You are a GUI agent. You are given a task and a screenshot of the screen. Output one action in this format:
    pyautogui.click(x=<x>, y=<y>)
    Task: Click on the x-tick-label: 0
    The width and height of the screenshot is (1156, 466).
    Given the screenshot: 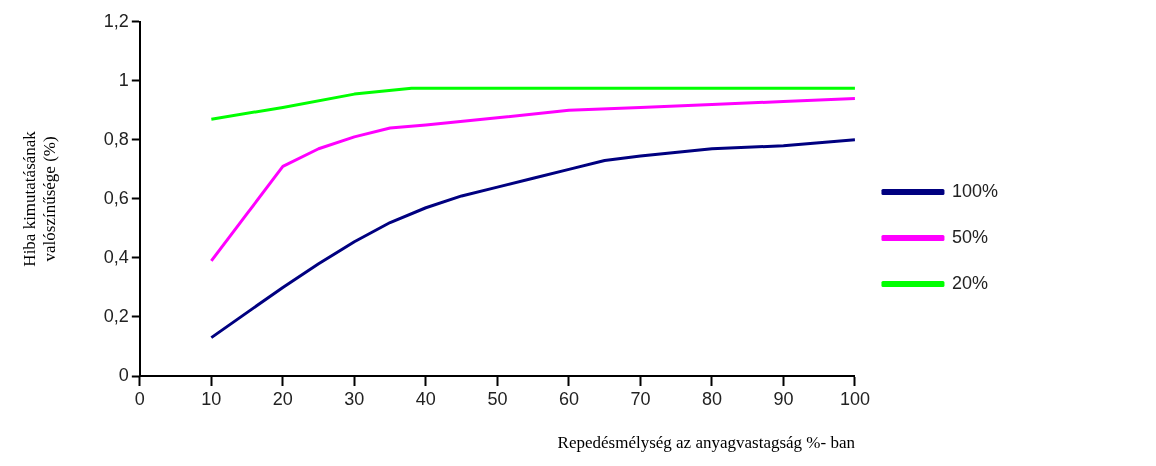 What is the action you would take?
    pyautogui.click(x=139, y=398)
    